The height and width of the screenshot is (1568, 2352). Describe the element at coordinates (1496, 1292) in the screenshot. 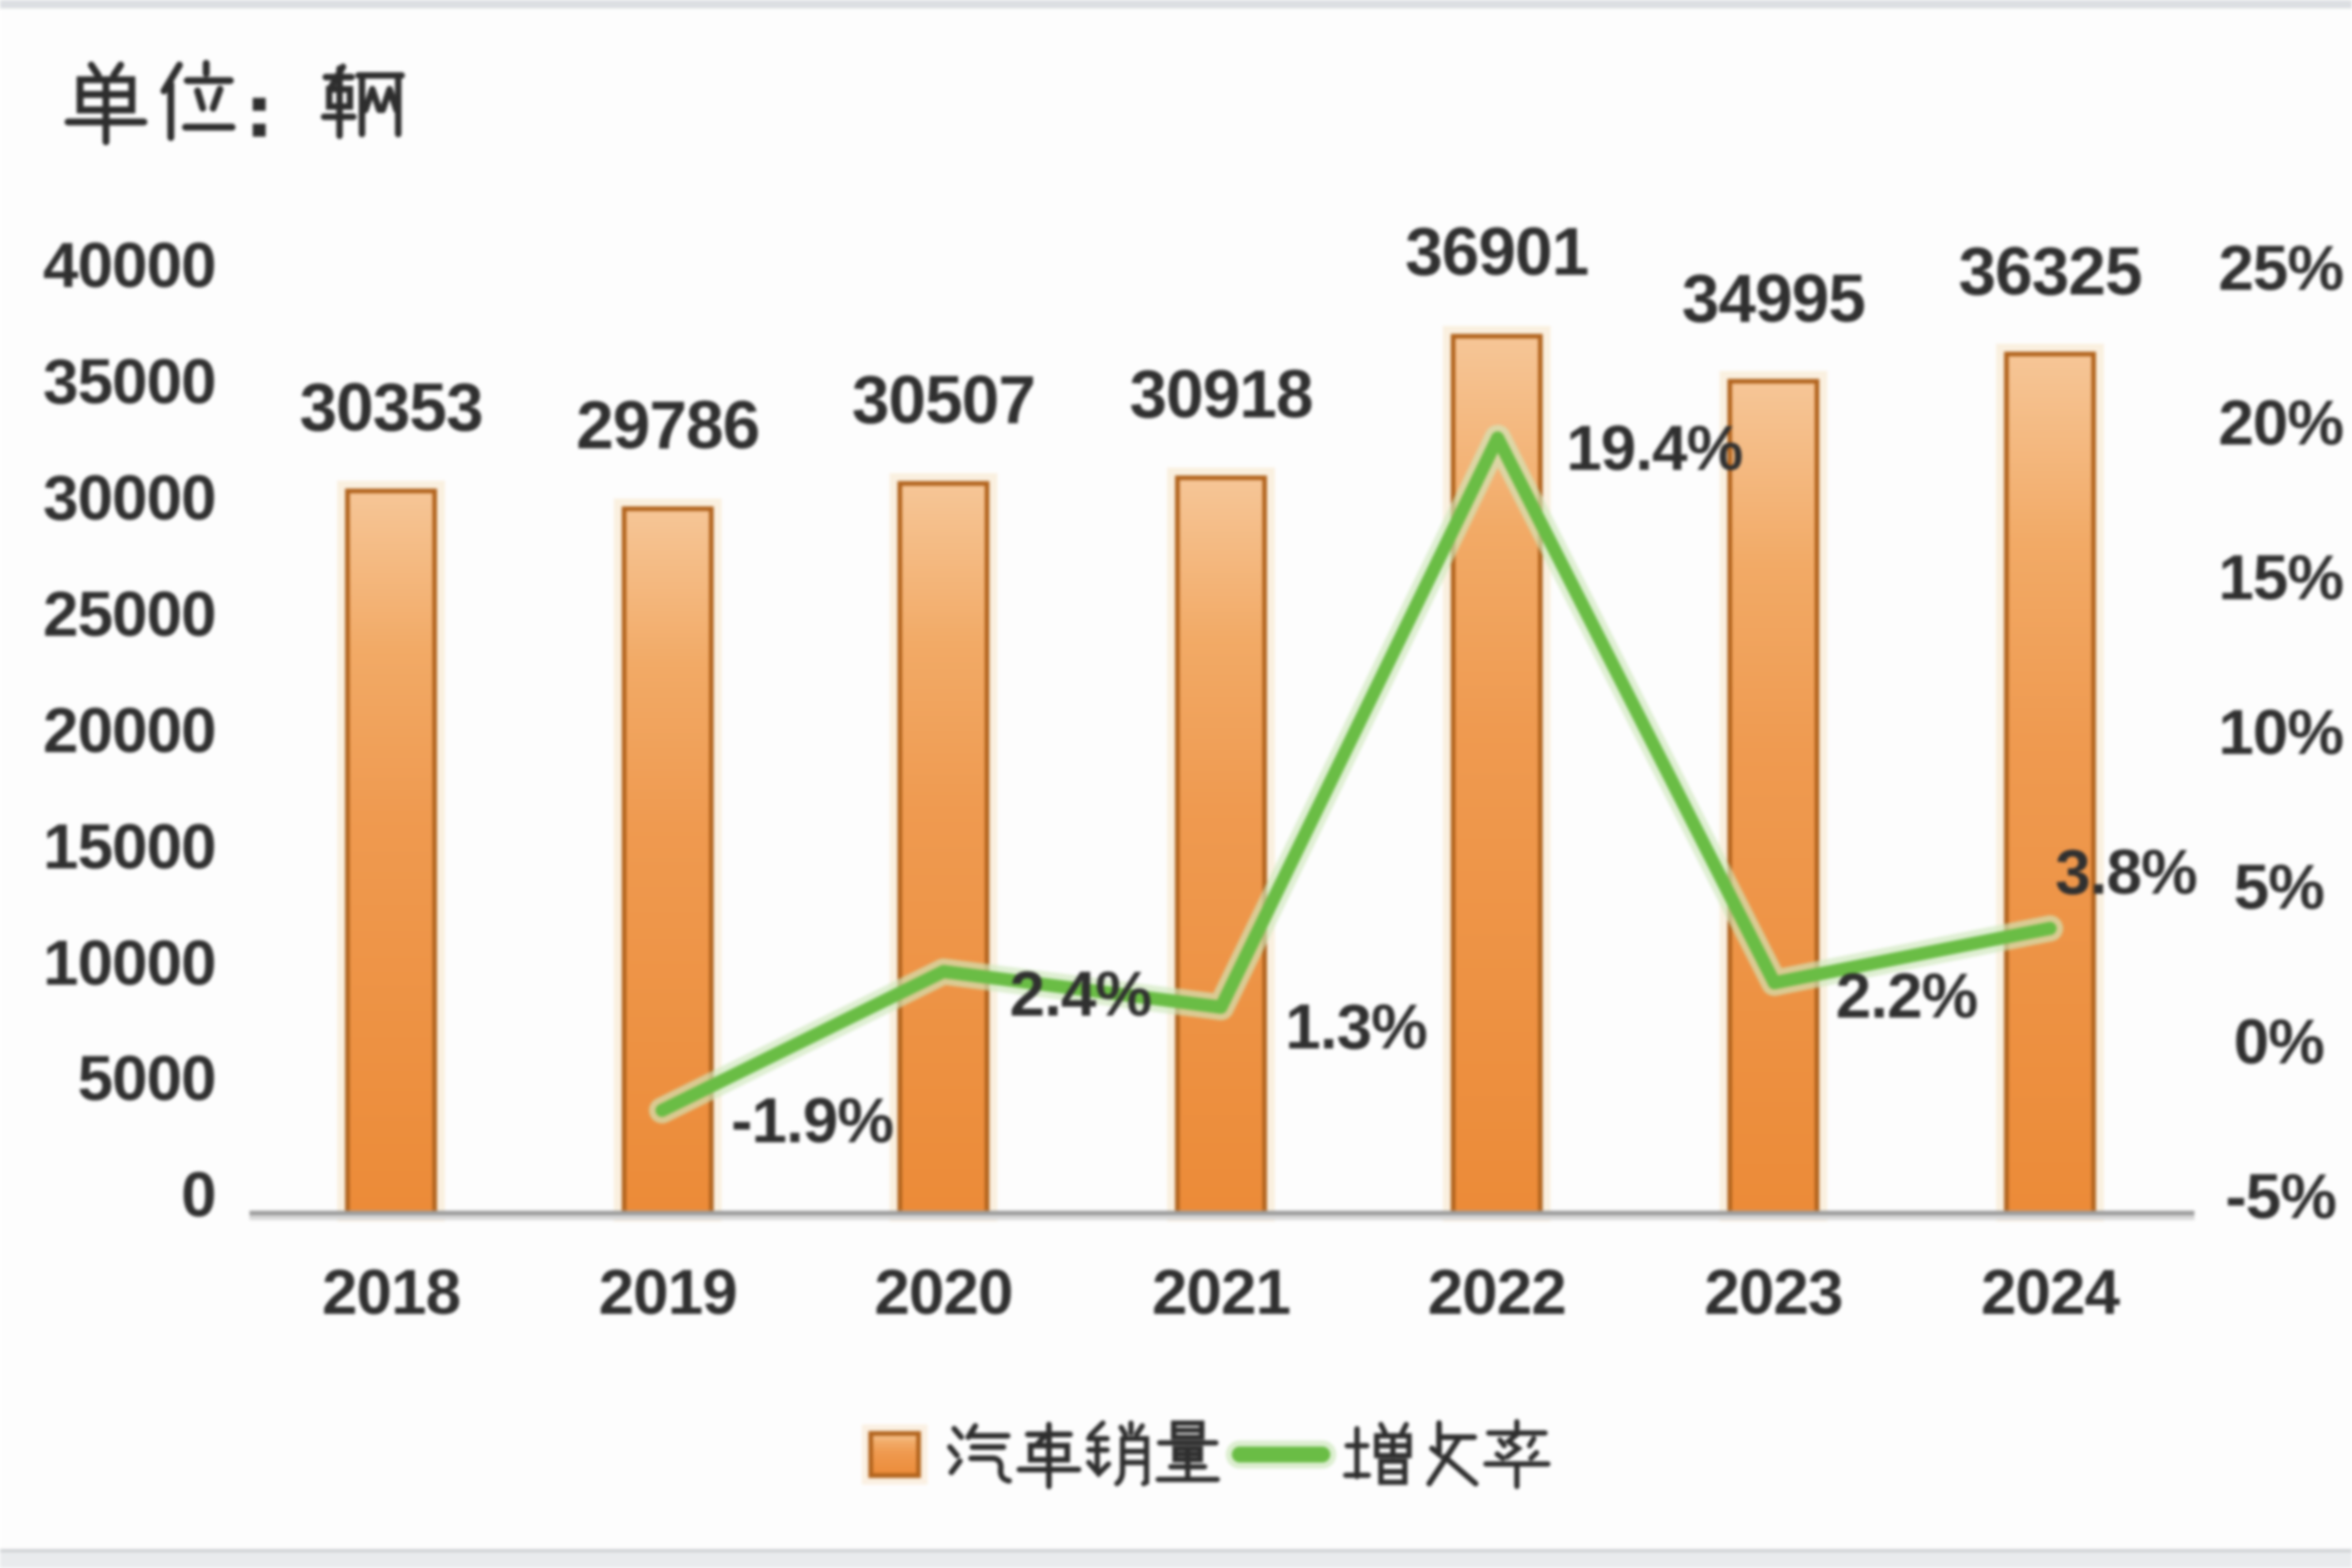

I see `svg-text: 2022` at that location.